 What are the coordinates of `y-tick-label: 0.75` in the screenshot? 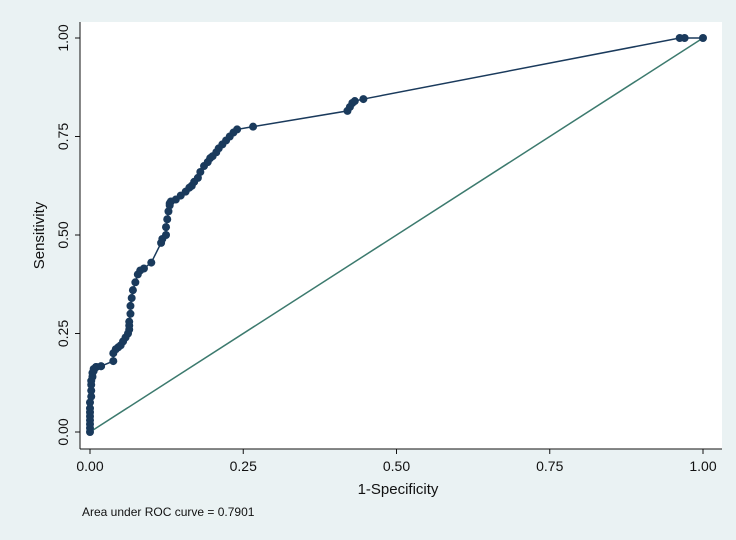 It's located at (63, 136).